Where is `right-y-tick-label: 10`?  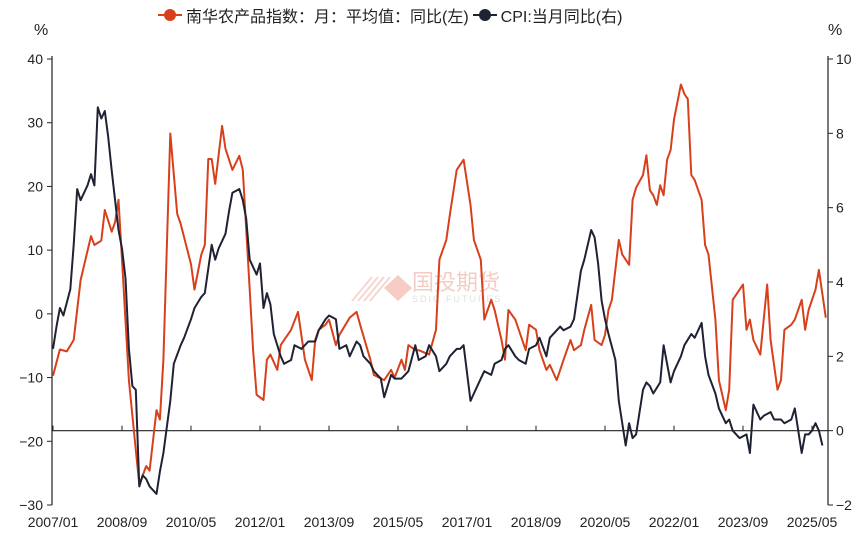
right-y-tick-label: 10 is located at coordinates (844, 59).